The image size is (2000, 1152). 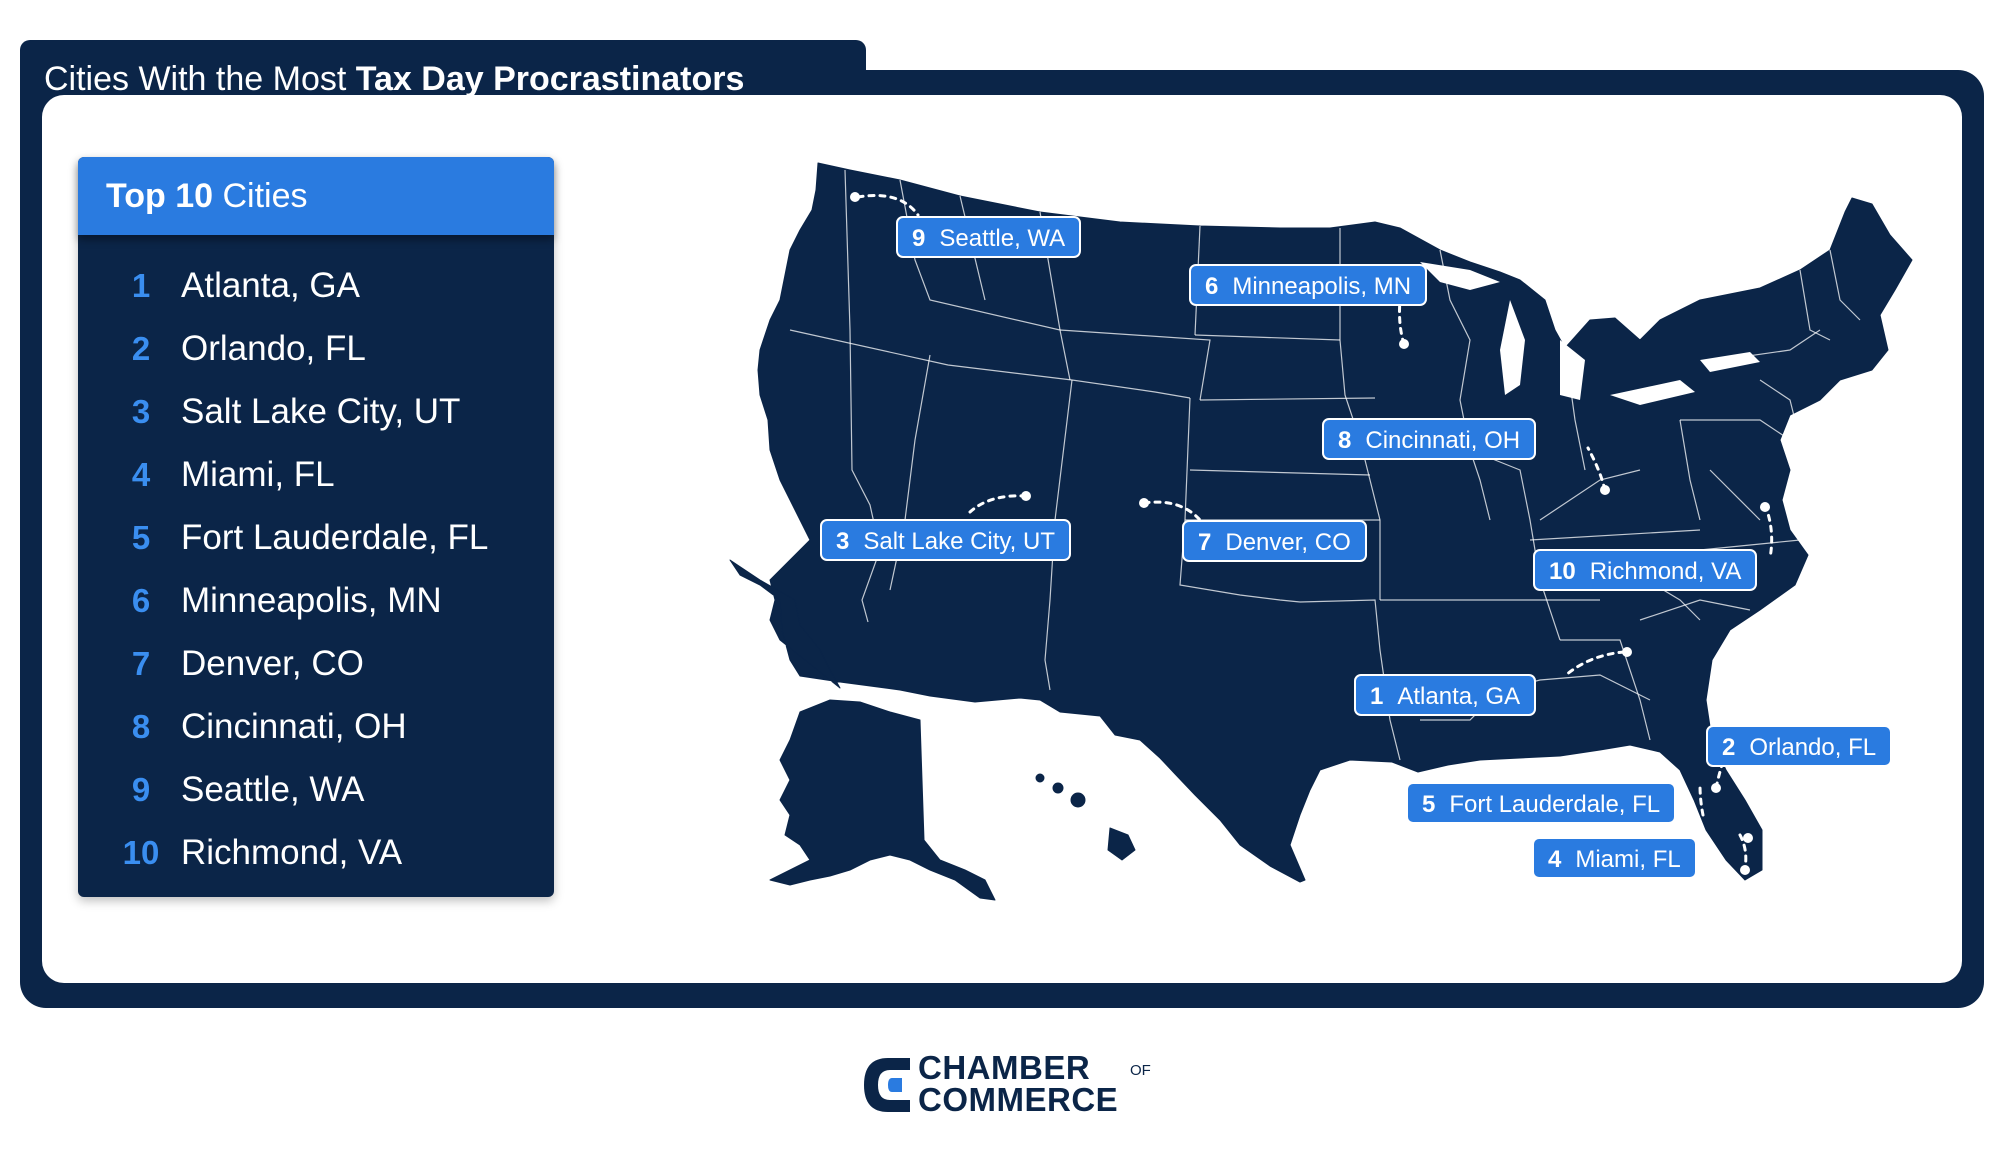 I want to click on map-label-fort-lauderdale: 5 Fort Lauderdale, FL, so click(x=1541, y=803).